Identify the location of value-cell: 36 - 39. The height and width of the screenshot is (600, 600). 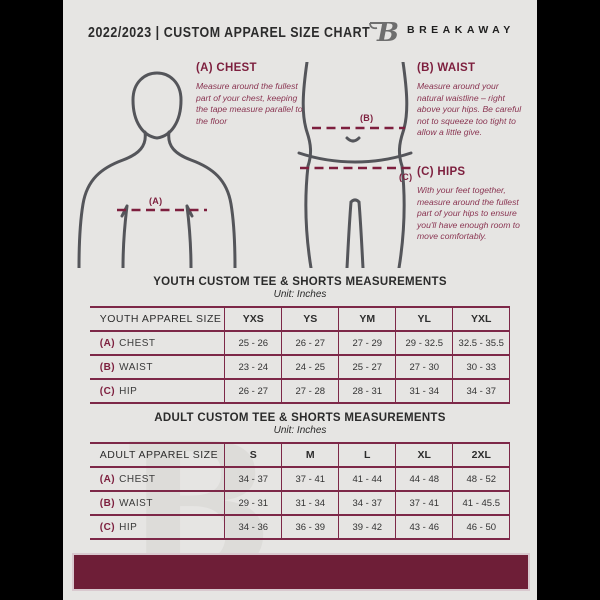
(310, 527).